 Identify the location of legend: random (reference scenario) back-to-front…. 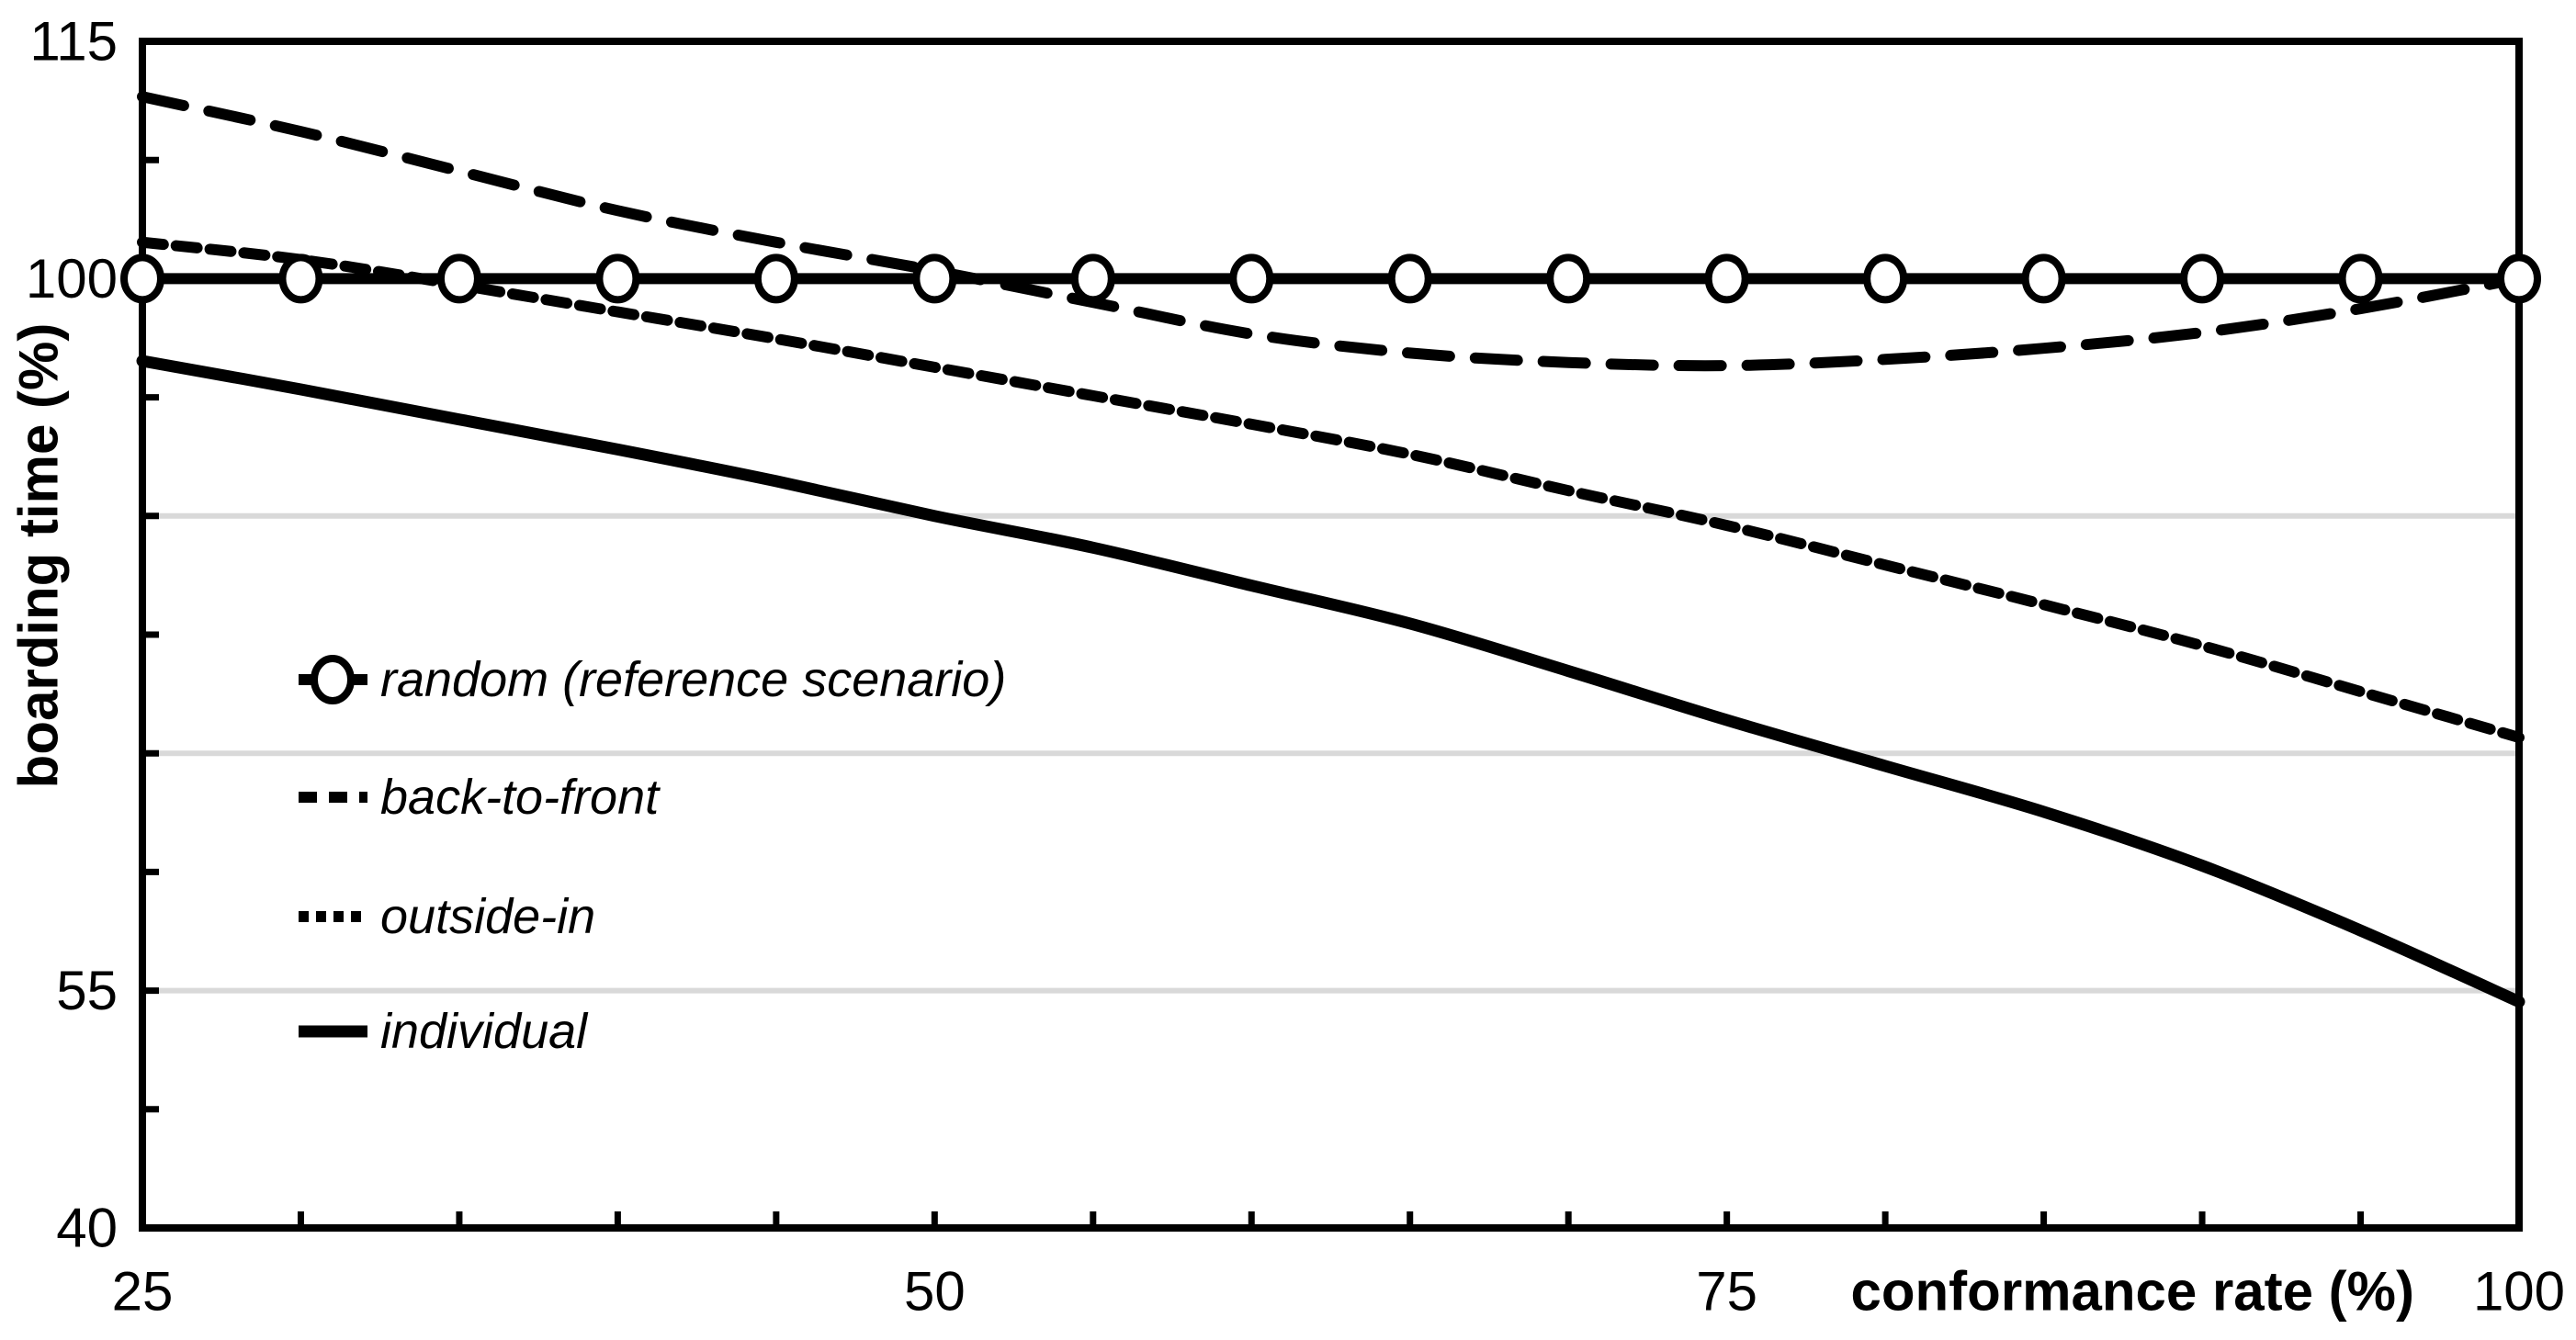
(652, 855).